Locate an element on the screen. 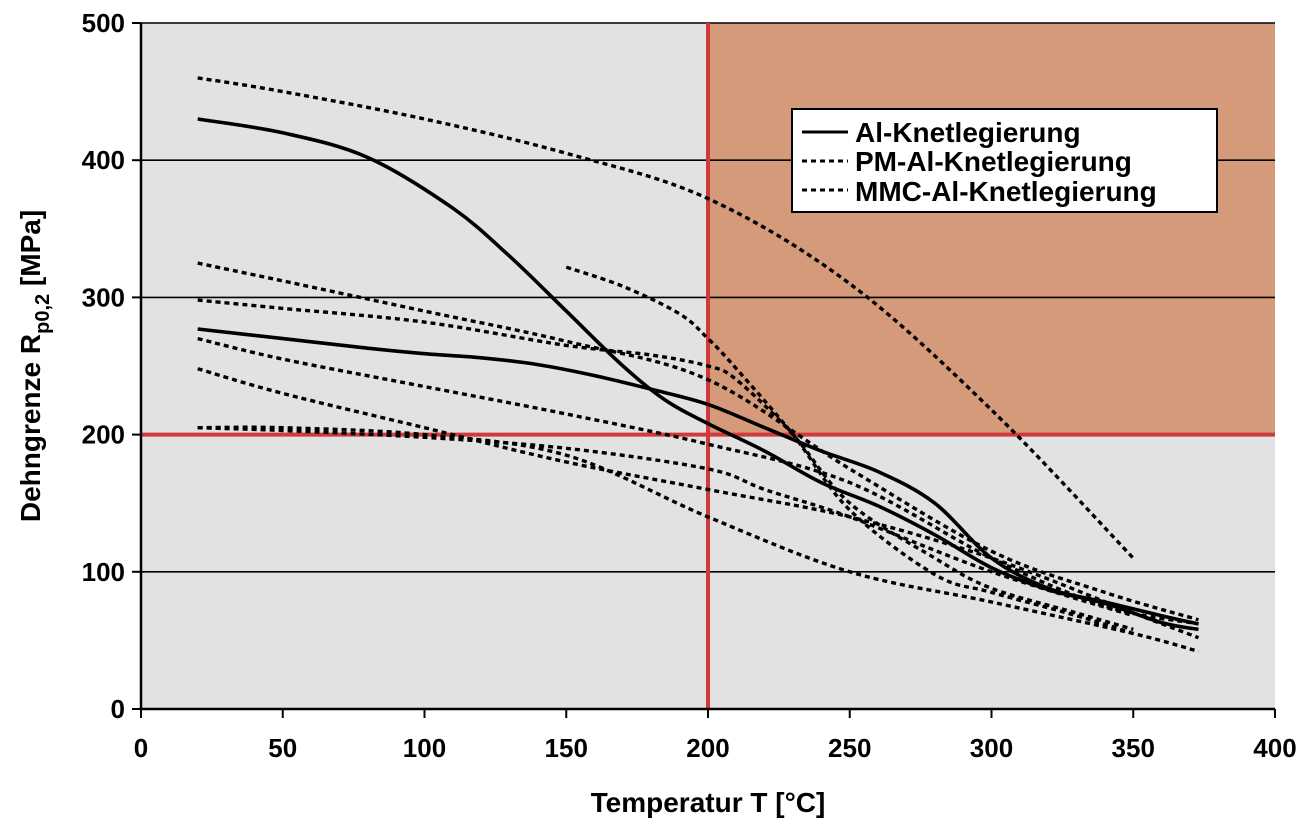  legend-label-2: MMC-Al-Knetlegierung is located at coordinates (1006, 191).